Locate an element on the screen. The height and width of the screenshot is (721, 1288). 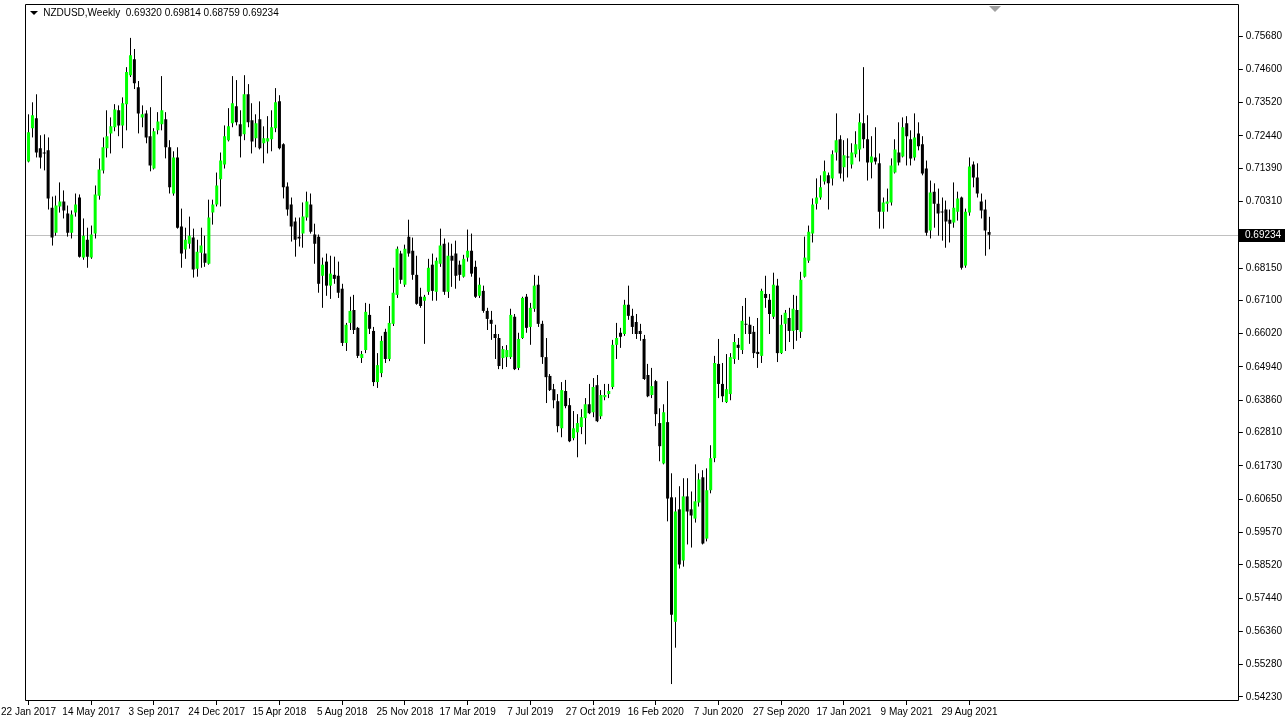
x-tick-label: 15 Apr 2018 is located at coordinates (279, 711).